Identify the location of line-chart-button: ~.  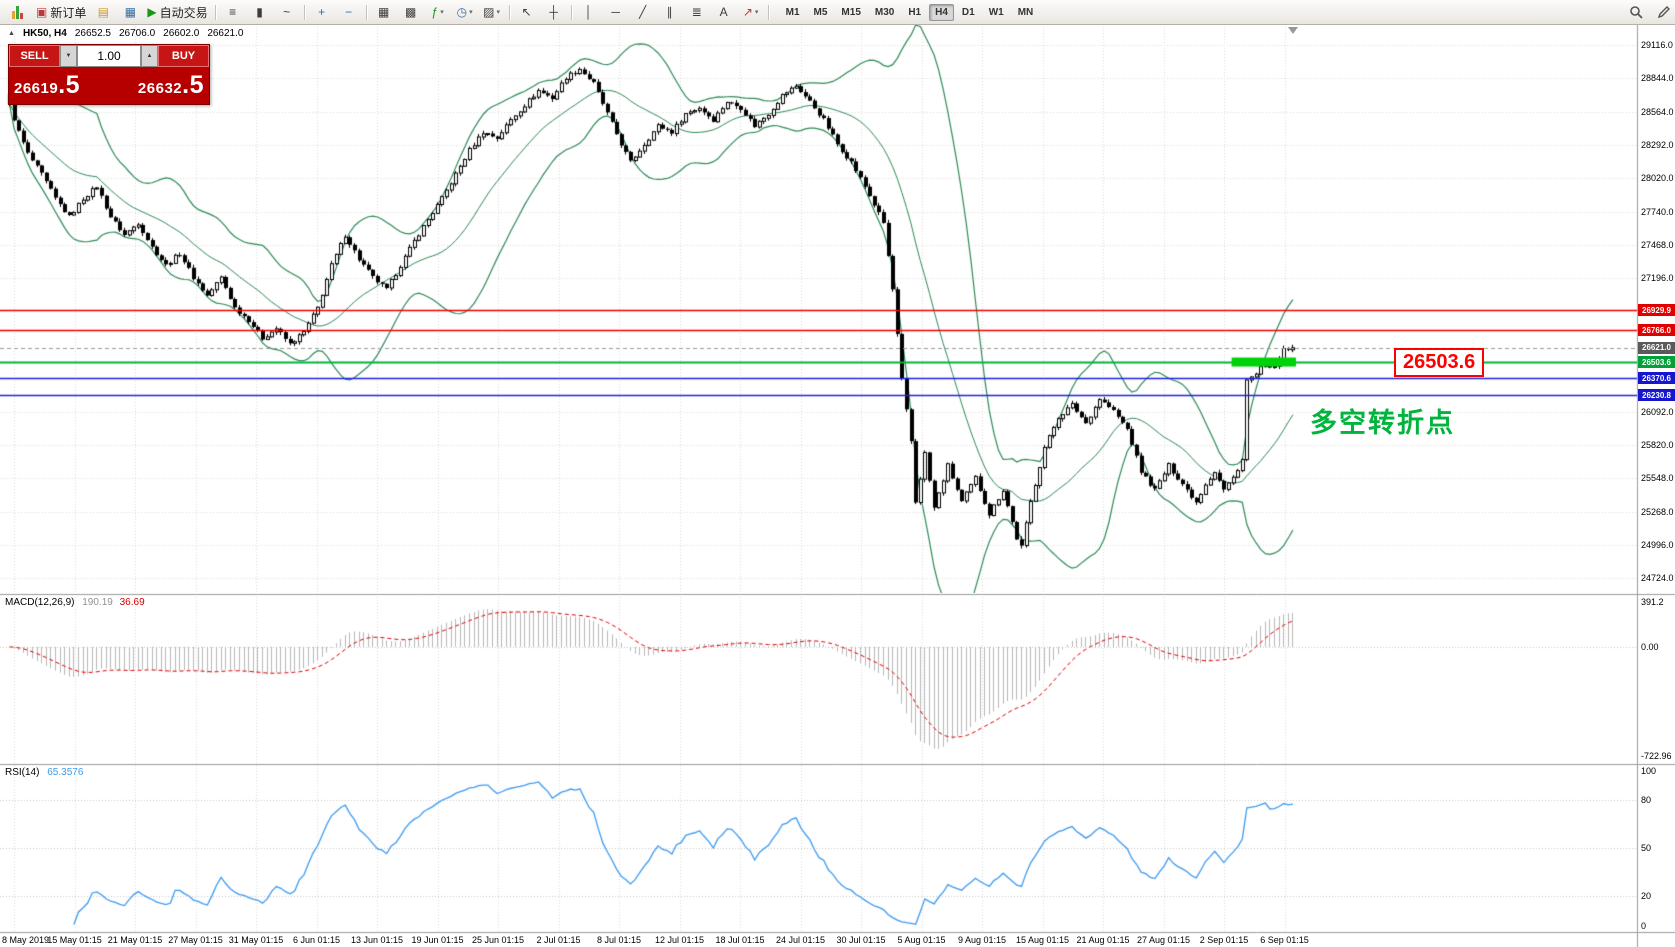
(287, 12).